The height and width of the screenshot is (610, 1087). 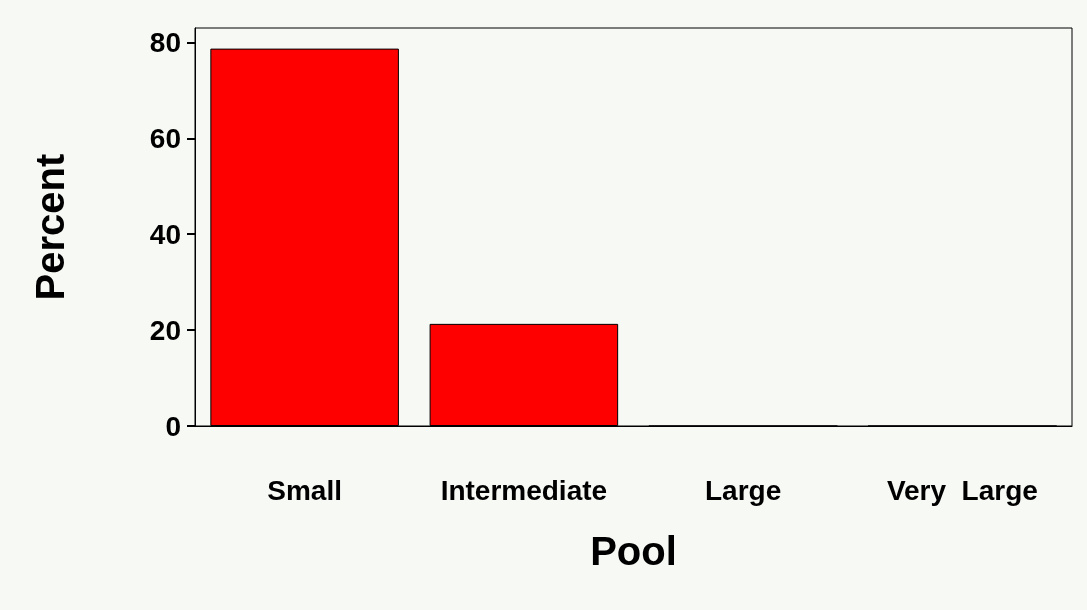 I want to click on x-axis-title: Pool, so click(x=633, y=551).